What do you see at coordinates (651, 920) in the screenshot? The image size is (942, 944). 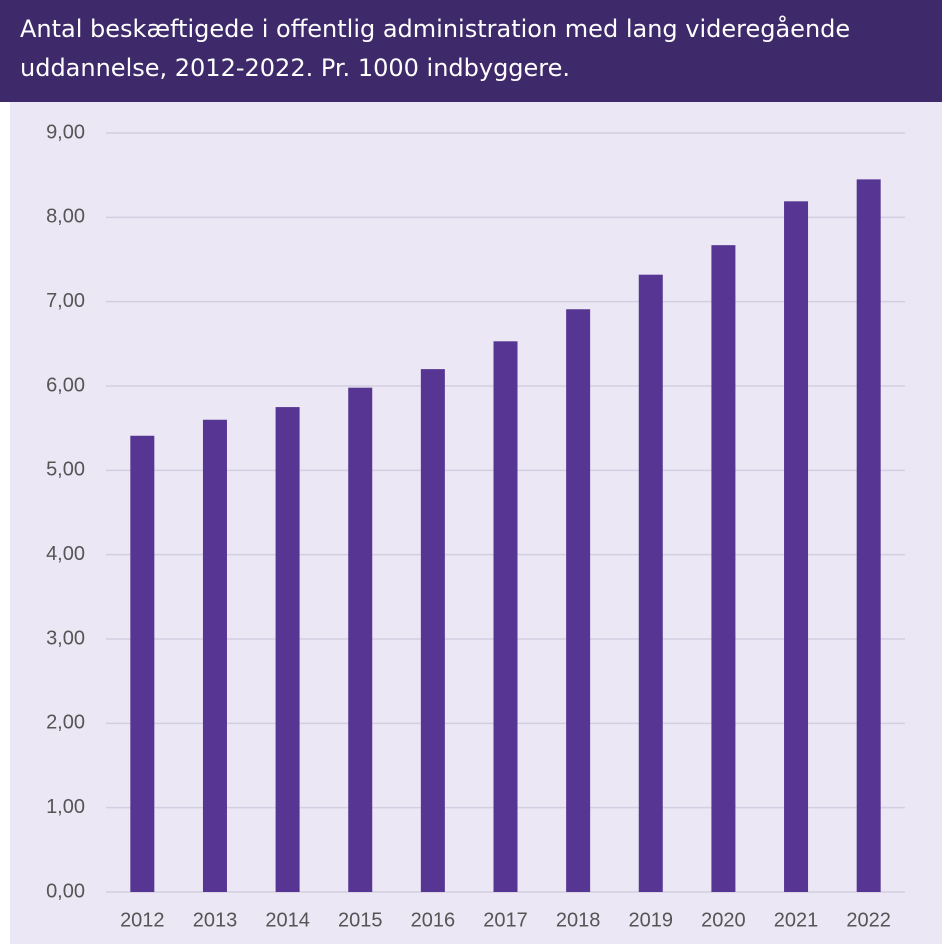 I see `x-tick-label: 2019` at bounding box center [651, 920].